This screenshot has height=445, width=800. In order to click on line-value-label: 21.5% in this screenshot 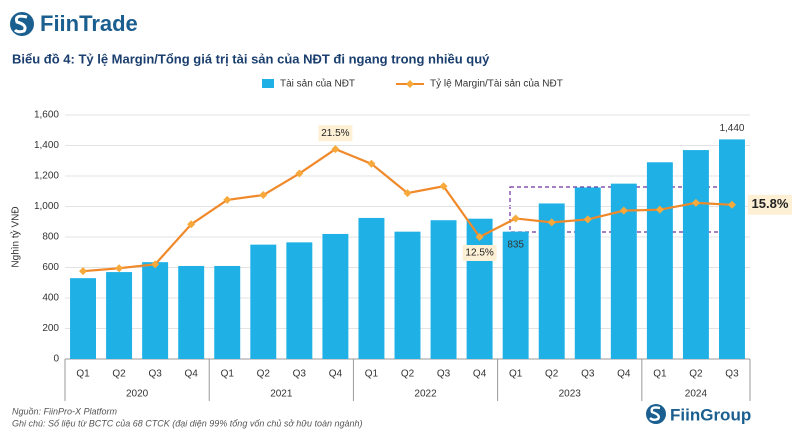, I will do `click(335, 133)`.